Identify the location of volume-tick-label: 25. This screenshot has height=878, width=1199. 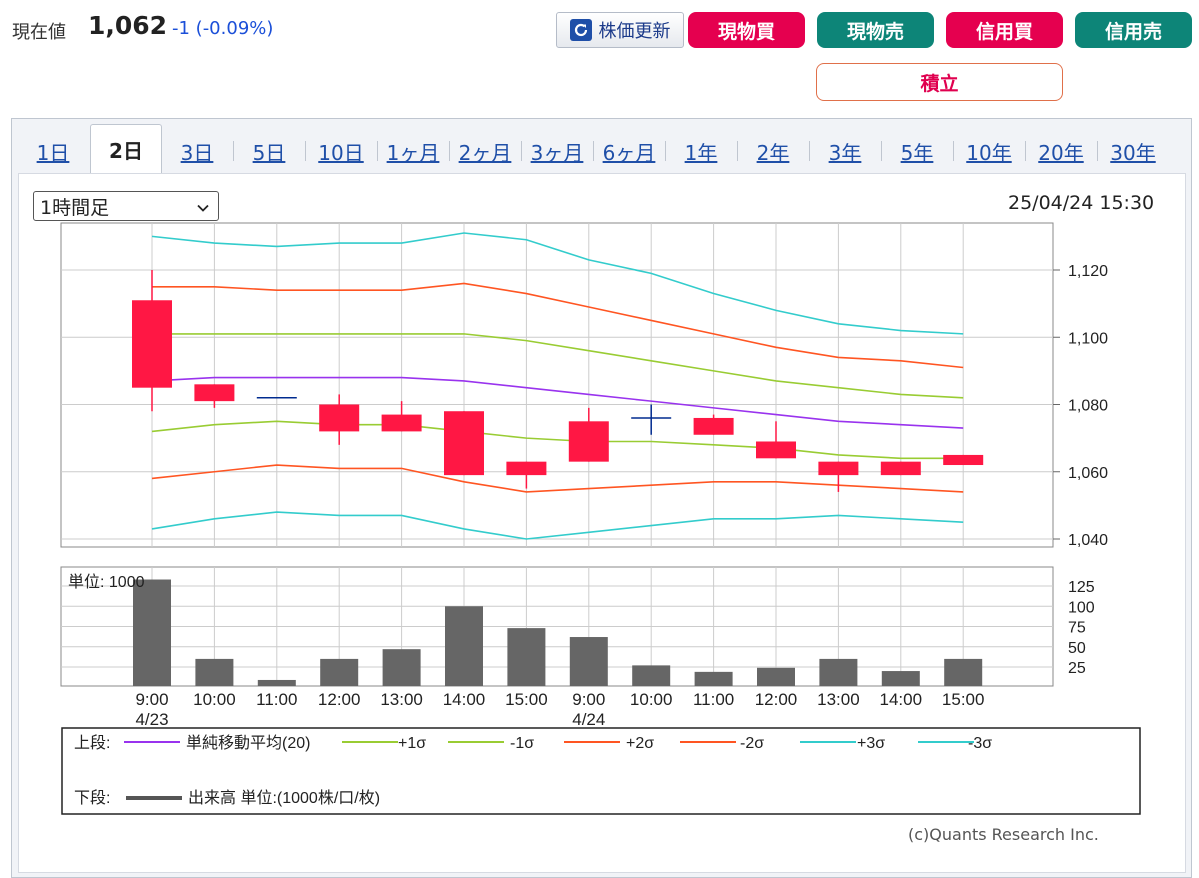
(1077, 668).